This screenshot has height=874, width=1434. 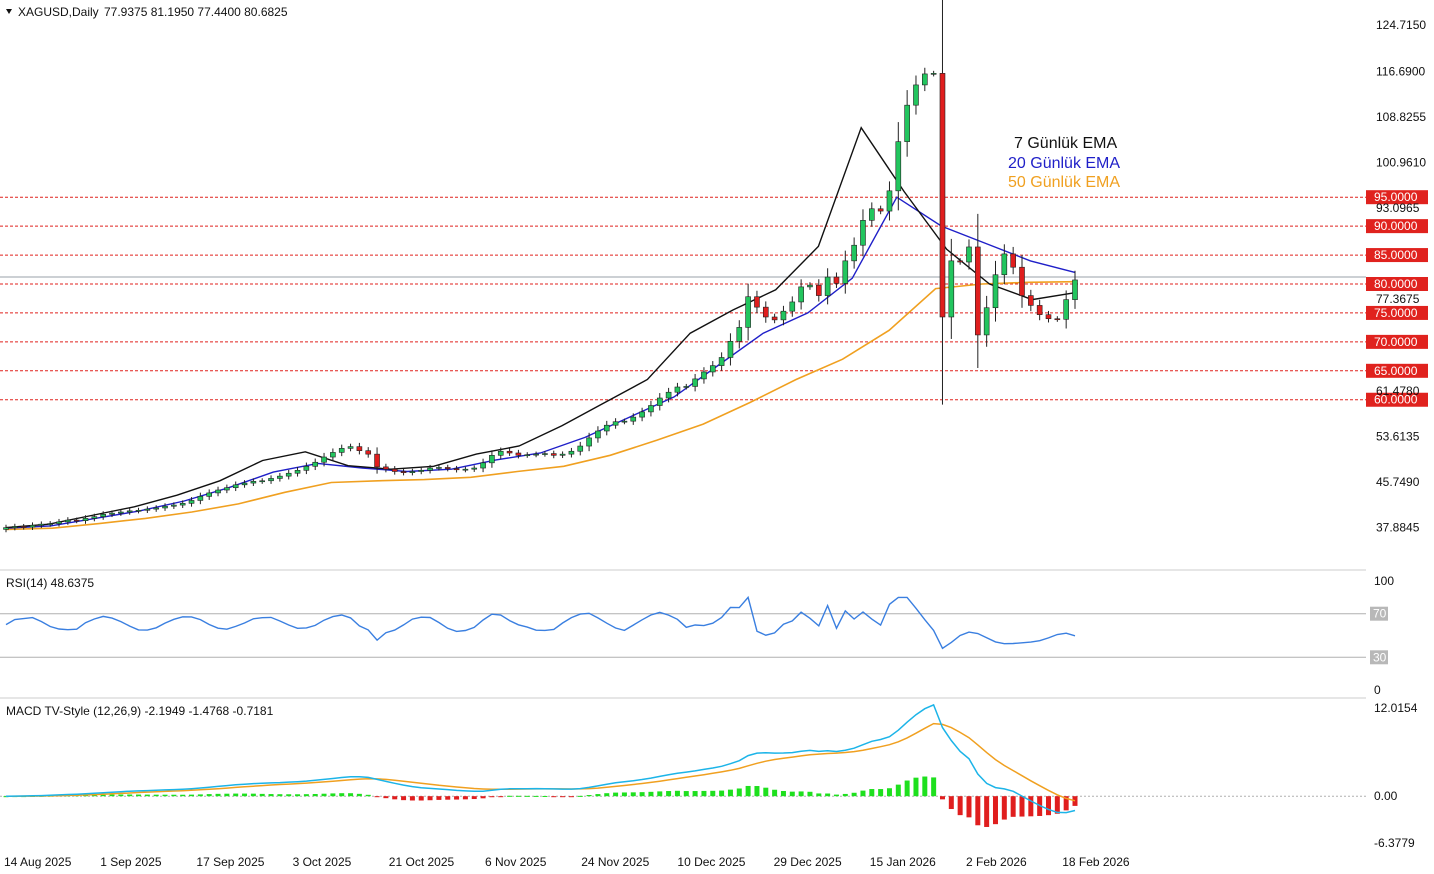 I want to click on date-tick-label: 24 Nov 2025, so click(x=615, y=862).